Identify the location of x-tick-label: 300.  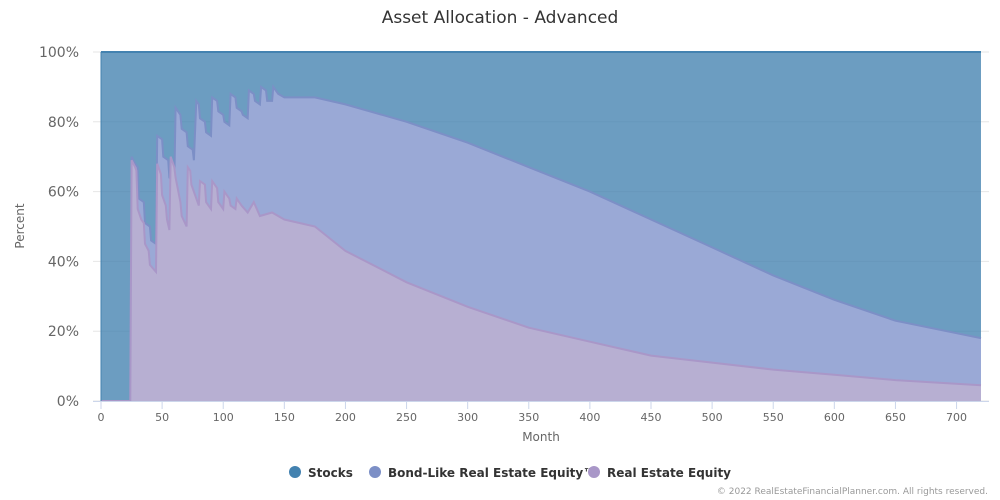
(467, 417).